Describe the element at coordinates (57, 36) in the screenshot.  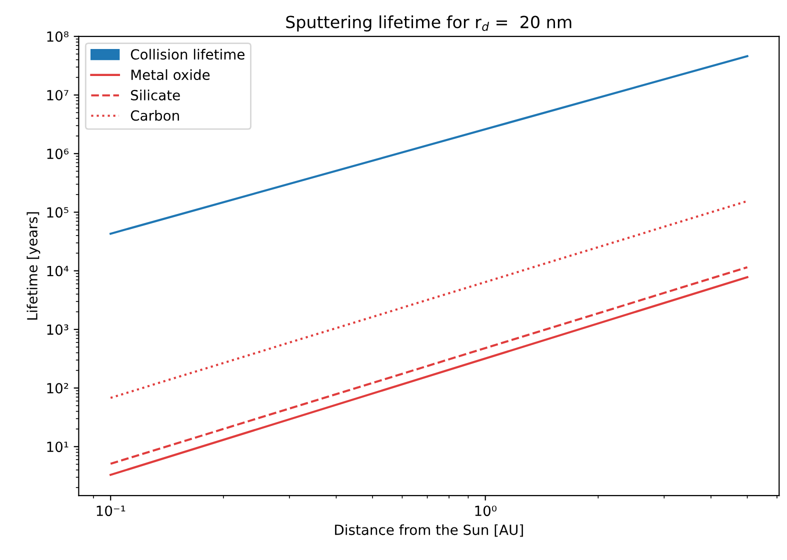
I see `y-tick-label: 10⁸` at that location.